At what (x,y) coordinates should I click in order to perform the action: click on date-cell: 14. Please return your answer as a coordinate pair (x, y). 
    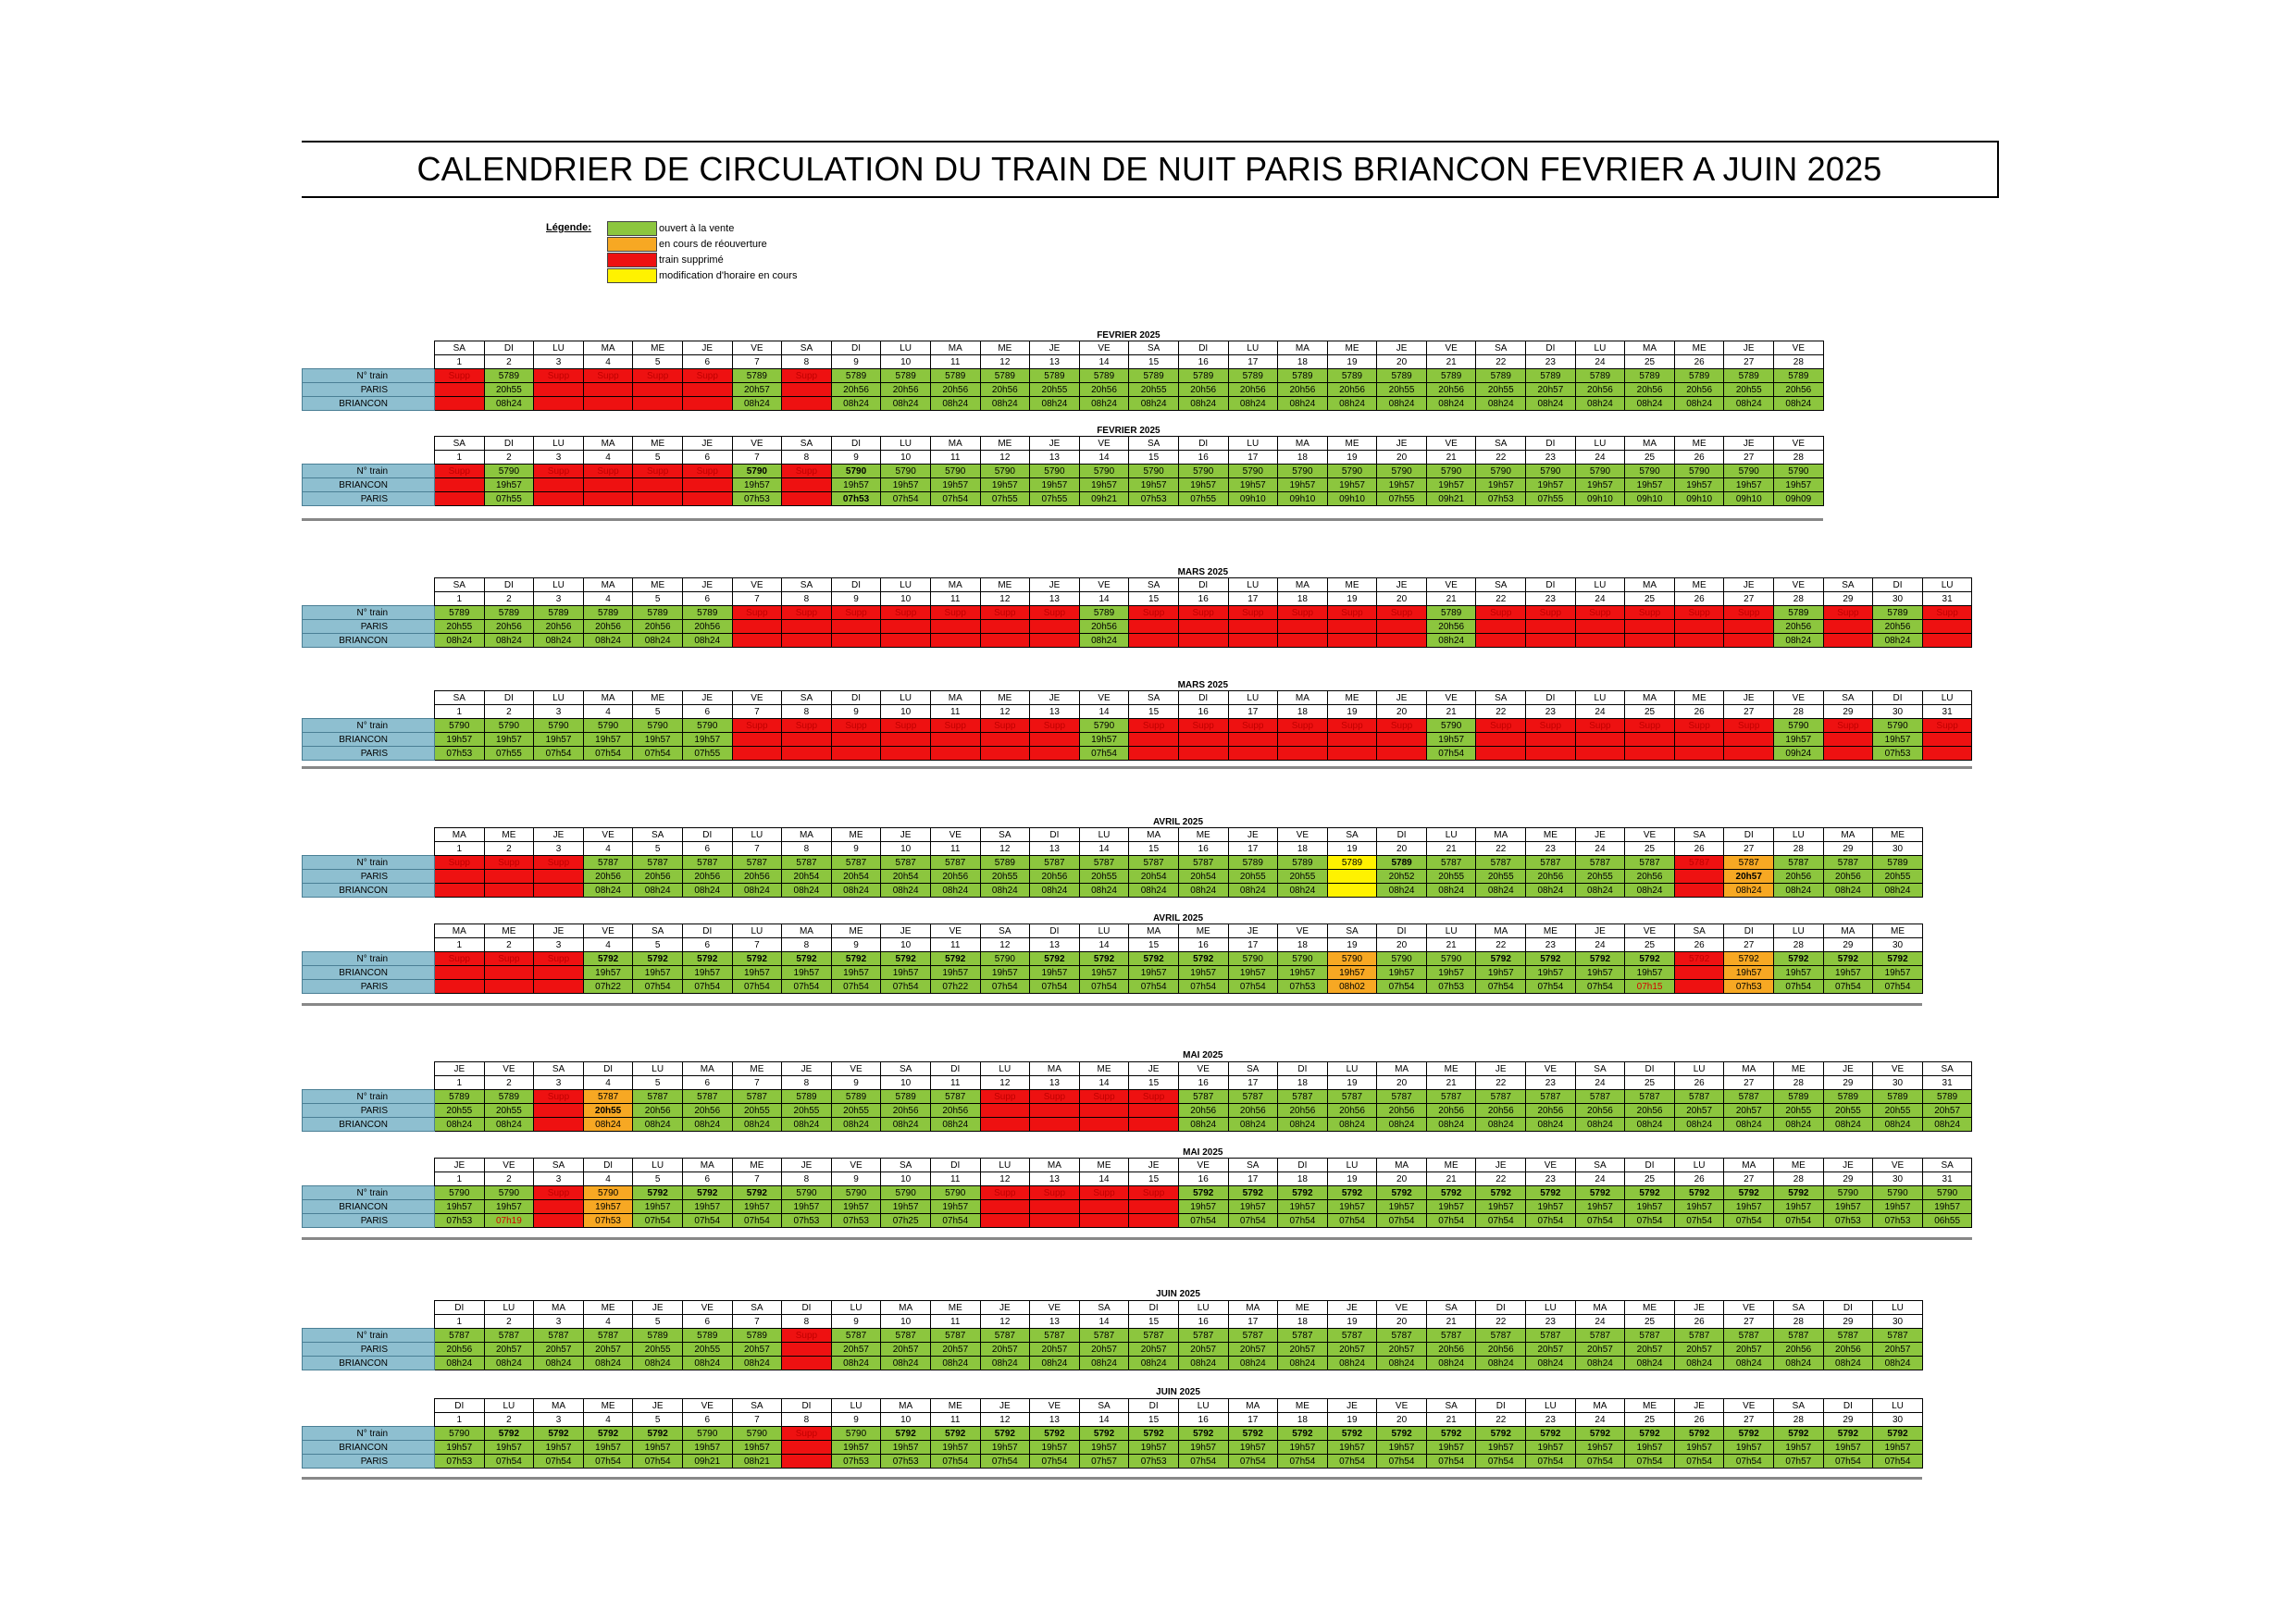
    Looking at the image, I should click on (1104, 1321).